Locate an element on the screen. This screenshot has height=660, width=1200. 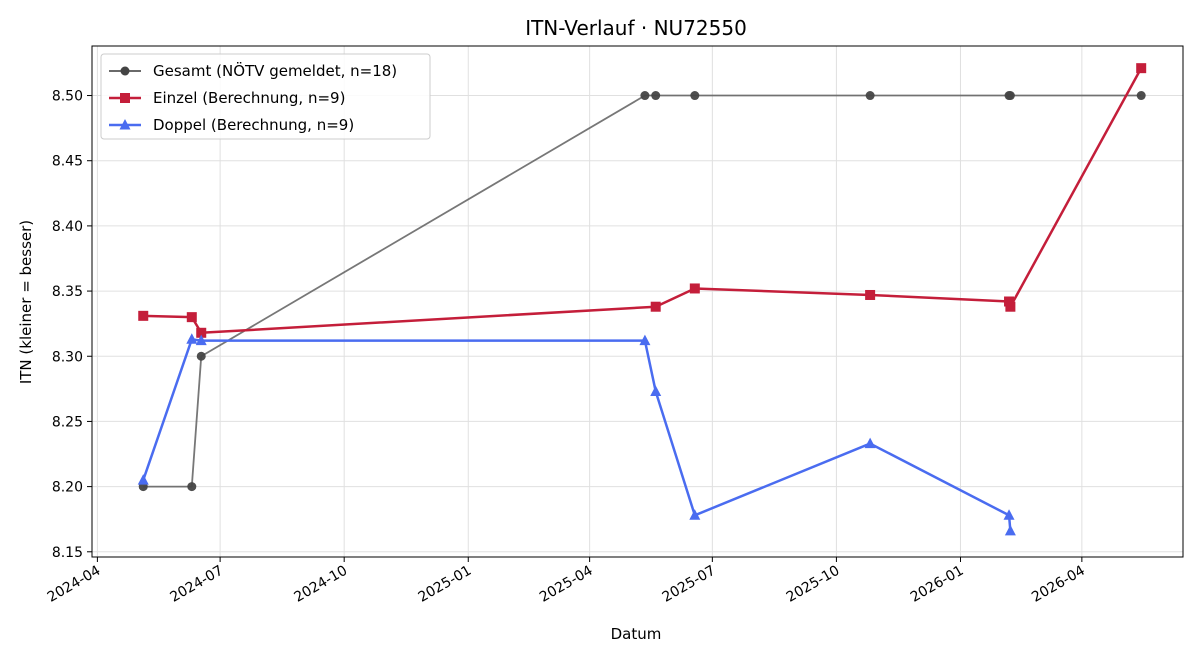
x-tick-label: 2026-01 is located at coordinates (937, 584).